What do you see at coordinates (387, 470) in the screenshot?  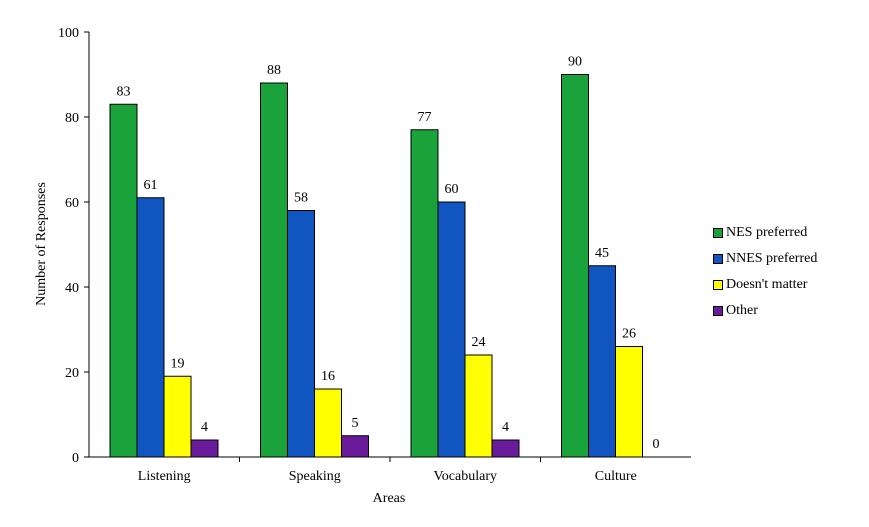 I see `x-axis-tick-labels: Listening Speaking Vocabulary Culture` at bounding box center [387, 470].